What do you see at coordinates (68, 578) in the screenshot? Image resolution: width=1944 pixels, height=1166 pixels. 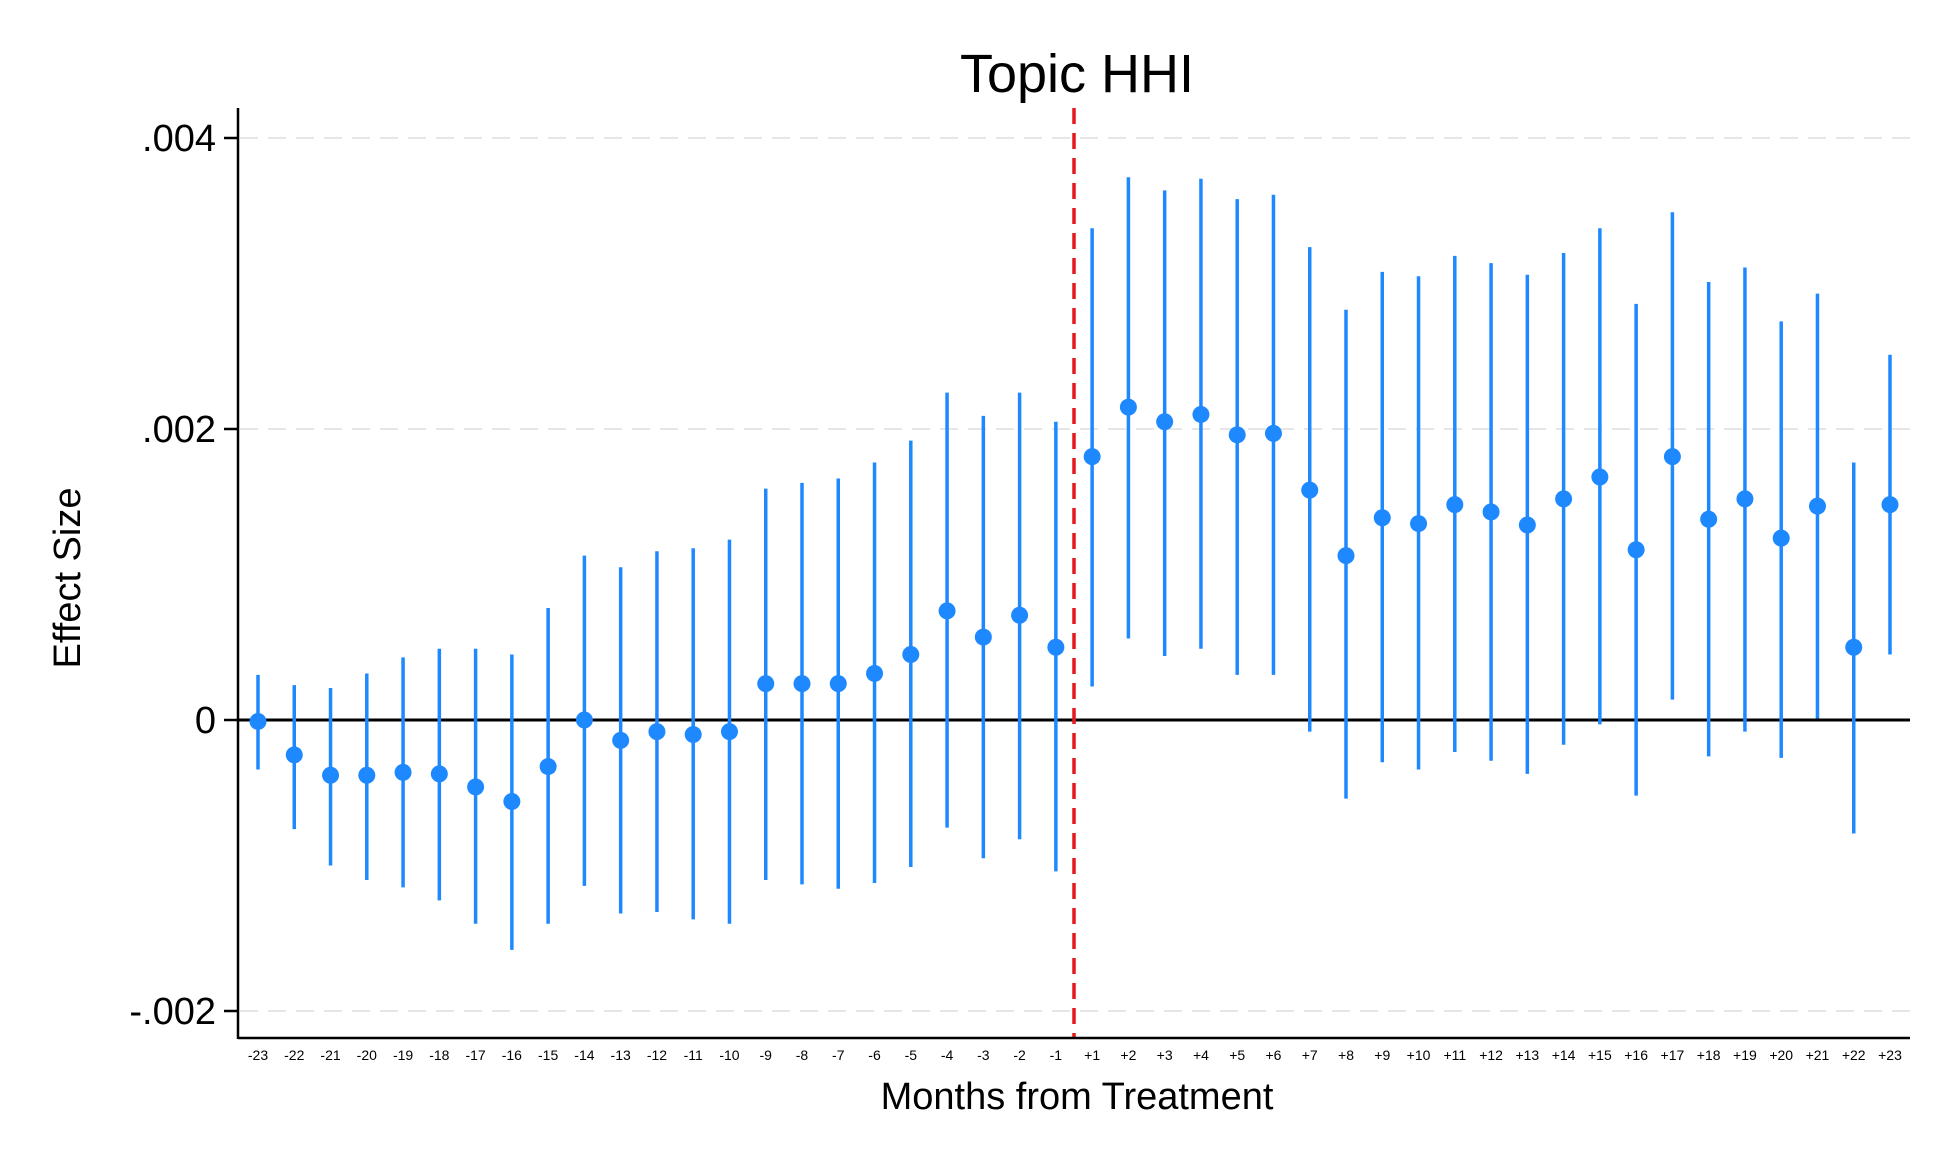 I see `y-axis-title: Effect Size` at bounding box center [68, 578].